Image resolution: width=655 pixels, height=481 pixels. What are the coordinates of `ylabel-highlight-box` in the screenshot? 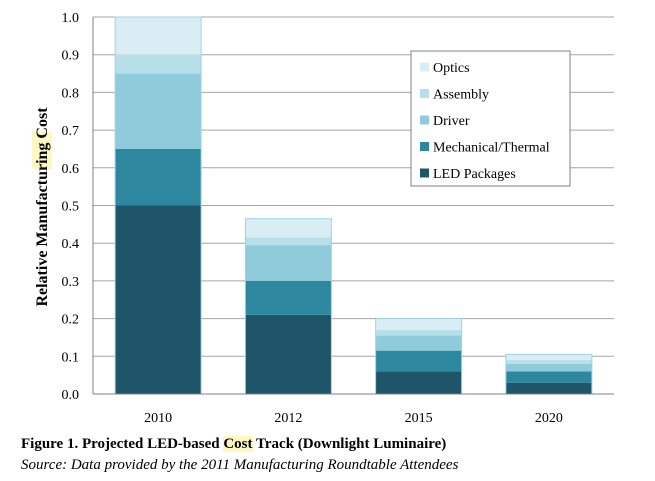 It's located at (42, 150).